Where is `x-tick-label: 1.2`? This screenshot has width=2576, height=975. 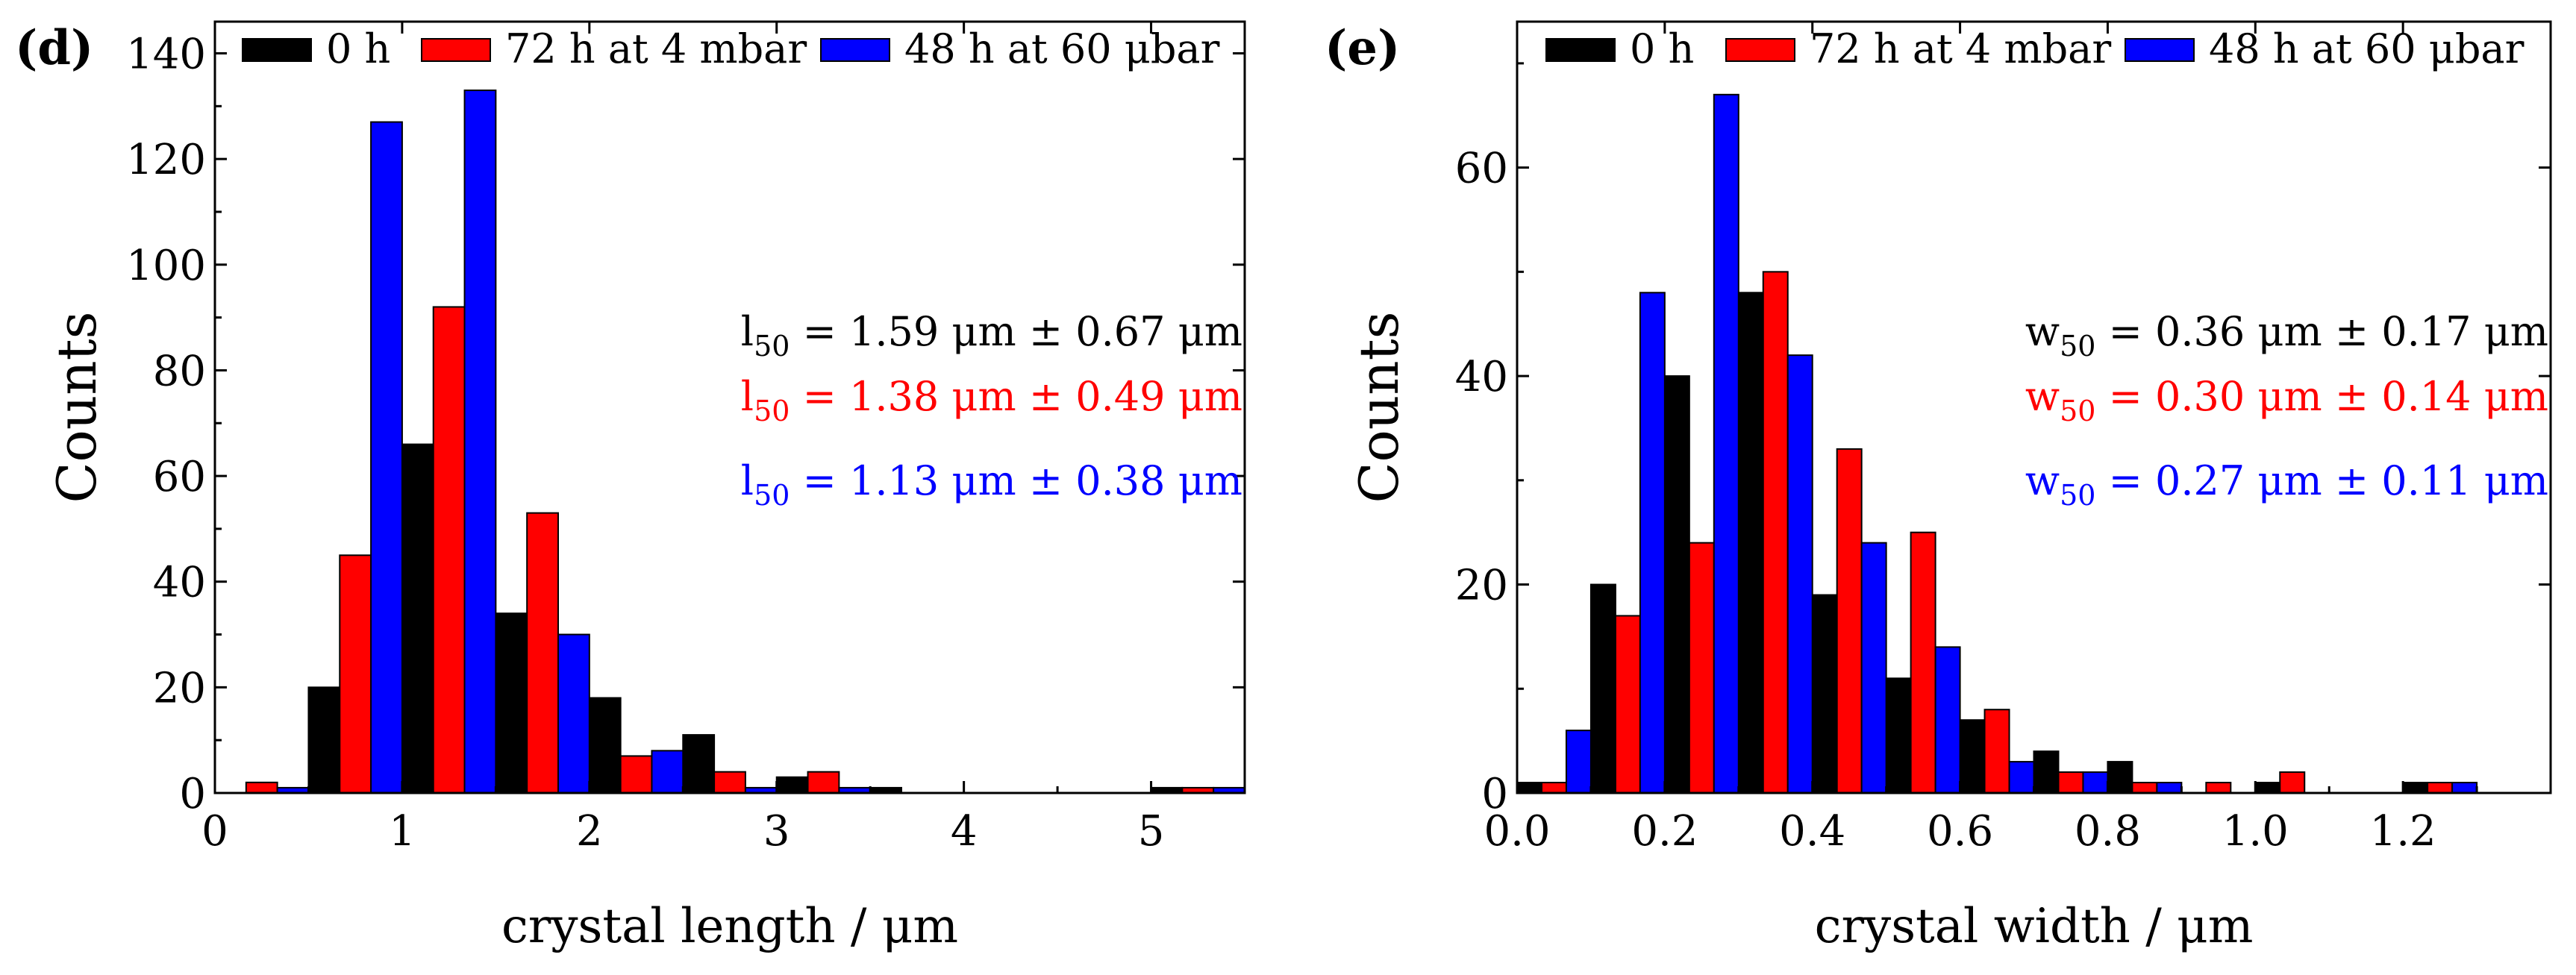 x-tick-label: 1.2 is located at coordinates (2403, 831).